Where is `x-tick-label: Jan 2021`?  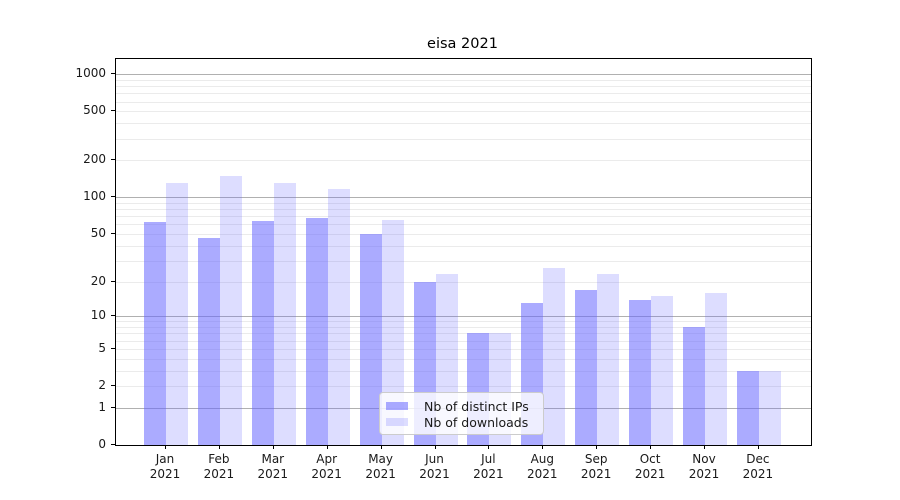
x-tick-label: Jan 2021 is located at coordinates (165, 467).